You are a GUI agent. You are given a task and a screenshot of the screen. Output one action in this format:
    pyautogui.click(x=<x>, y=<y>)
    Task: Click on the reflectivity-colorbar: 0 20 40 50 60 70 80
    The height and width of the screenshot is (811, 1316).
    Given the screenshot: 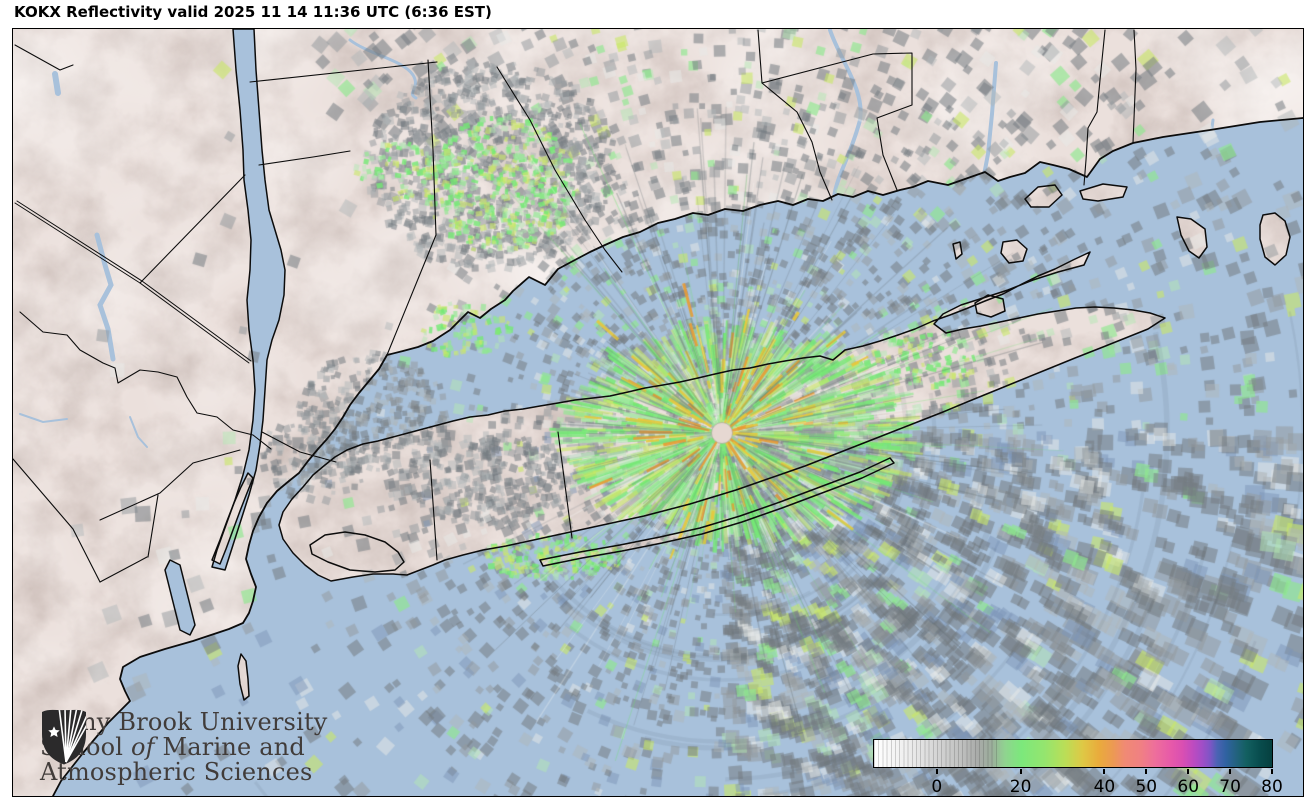 What is the action you would take?
    pyautogui.click(x=1078, y=768)
    